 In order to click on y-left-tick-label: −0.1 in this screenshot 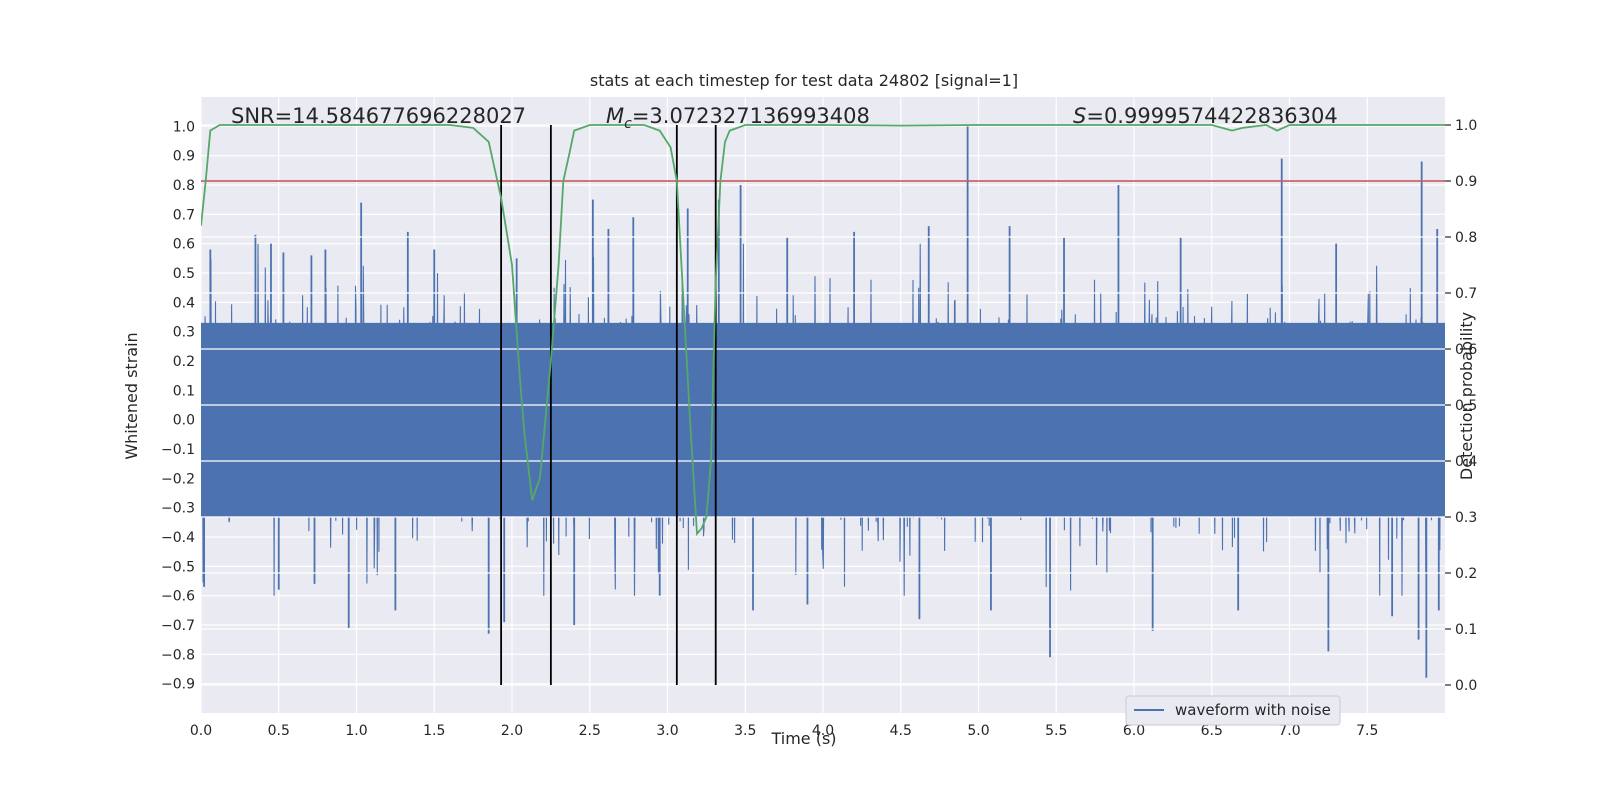, I will do `click(178, 450)`.